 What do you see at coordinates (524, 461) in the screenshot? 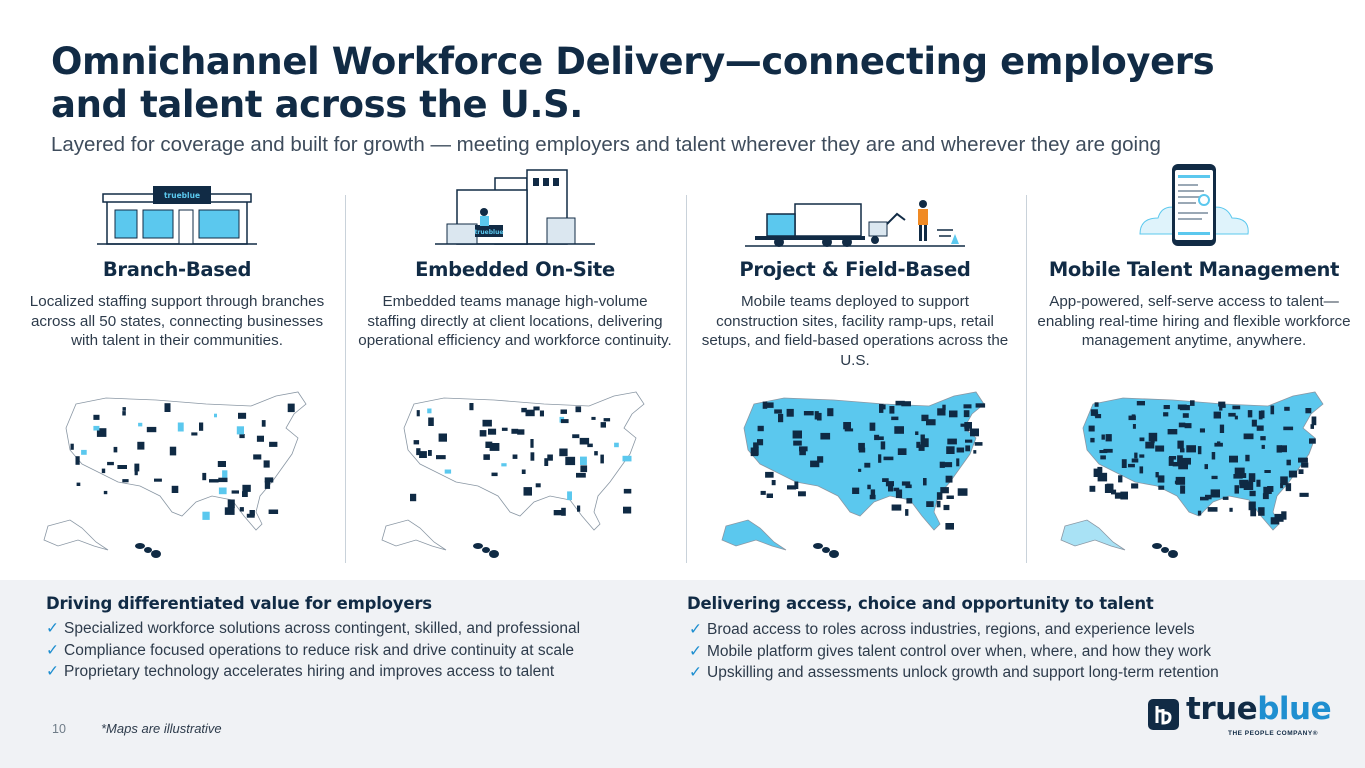
I see `us-mainland-shape` at bounding box center [524, 461].